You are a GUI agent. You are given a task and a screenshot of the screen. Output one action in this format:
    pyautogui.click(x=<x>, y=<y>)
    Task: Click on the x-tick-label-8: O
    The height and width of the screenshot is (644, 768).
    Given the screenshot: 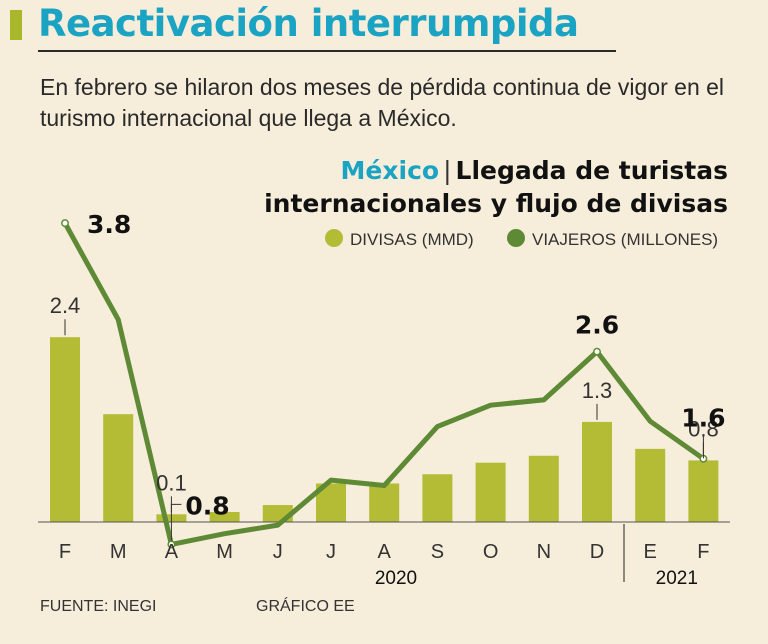 What is the action you would take?
    pyautogui.click(x=491, y=552)
    